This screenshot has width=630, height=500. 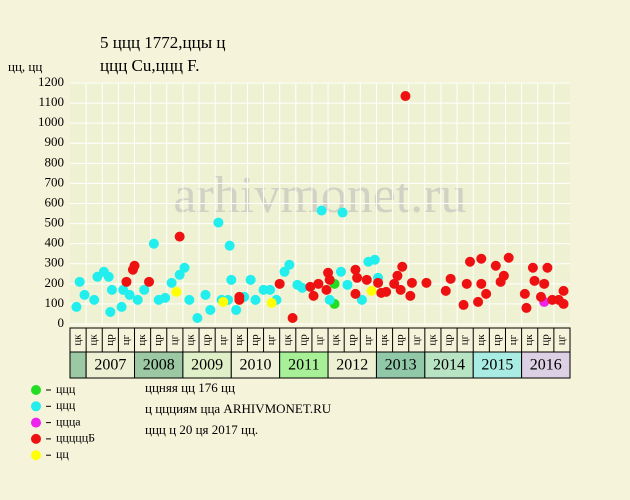 What do you see at coordinates (110, 365) in the screenshot?
I see `year-label: 2007` at bounding box center [110, 365].